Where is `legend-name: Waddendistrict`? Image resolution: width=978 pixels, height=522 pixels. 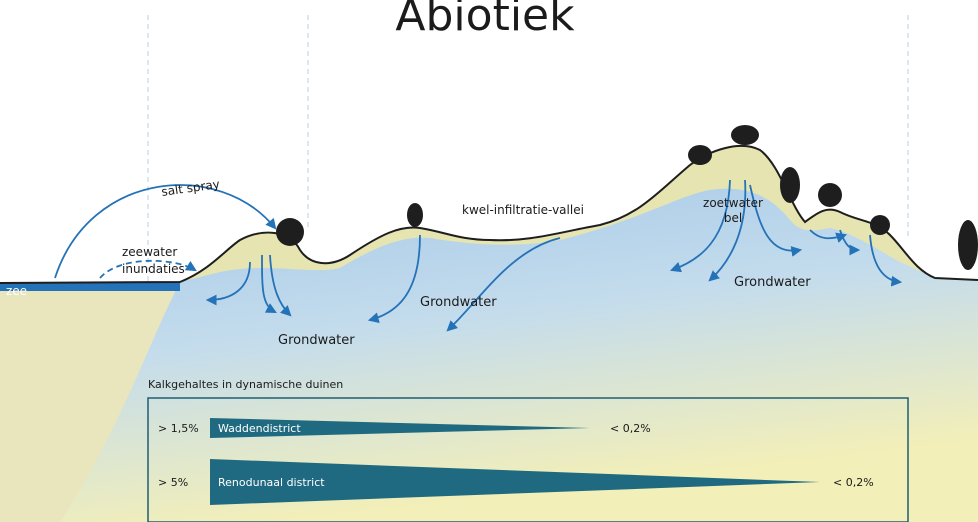
legend-name: Waddendistrict is located at coordinates (259, 428).